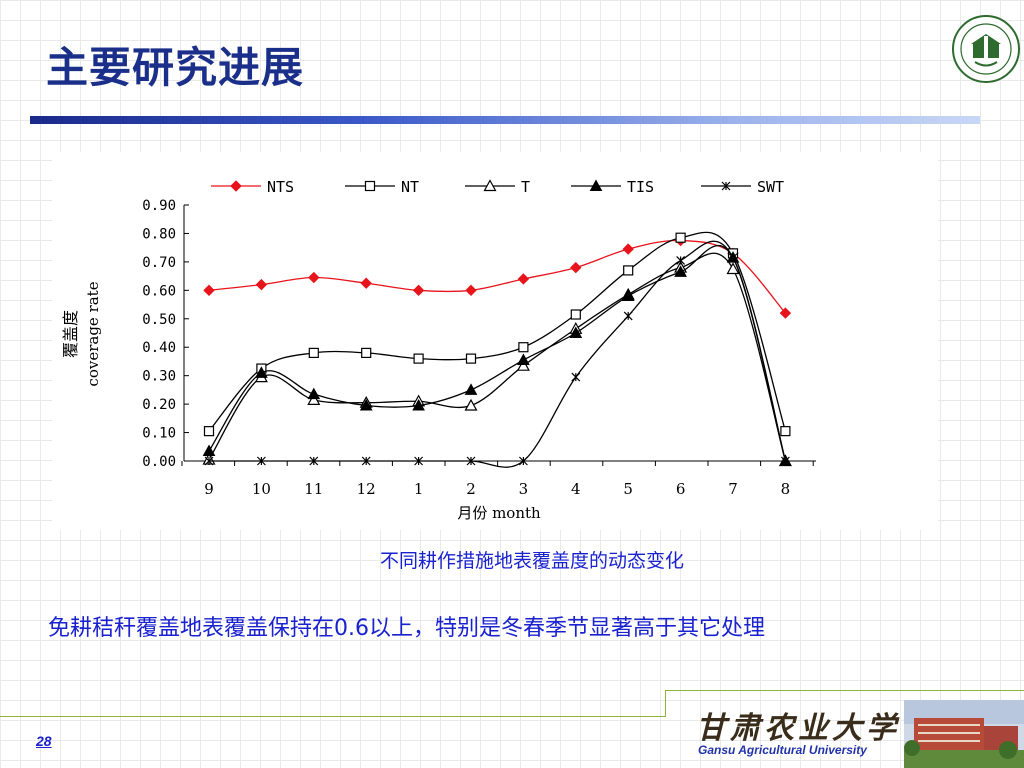 This screenshot has width=1024, height=768. I want to click on x-tick-label: 4, so click(576, 489).